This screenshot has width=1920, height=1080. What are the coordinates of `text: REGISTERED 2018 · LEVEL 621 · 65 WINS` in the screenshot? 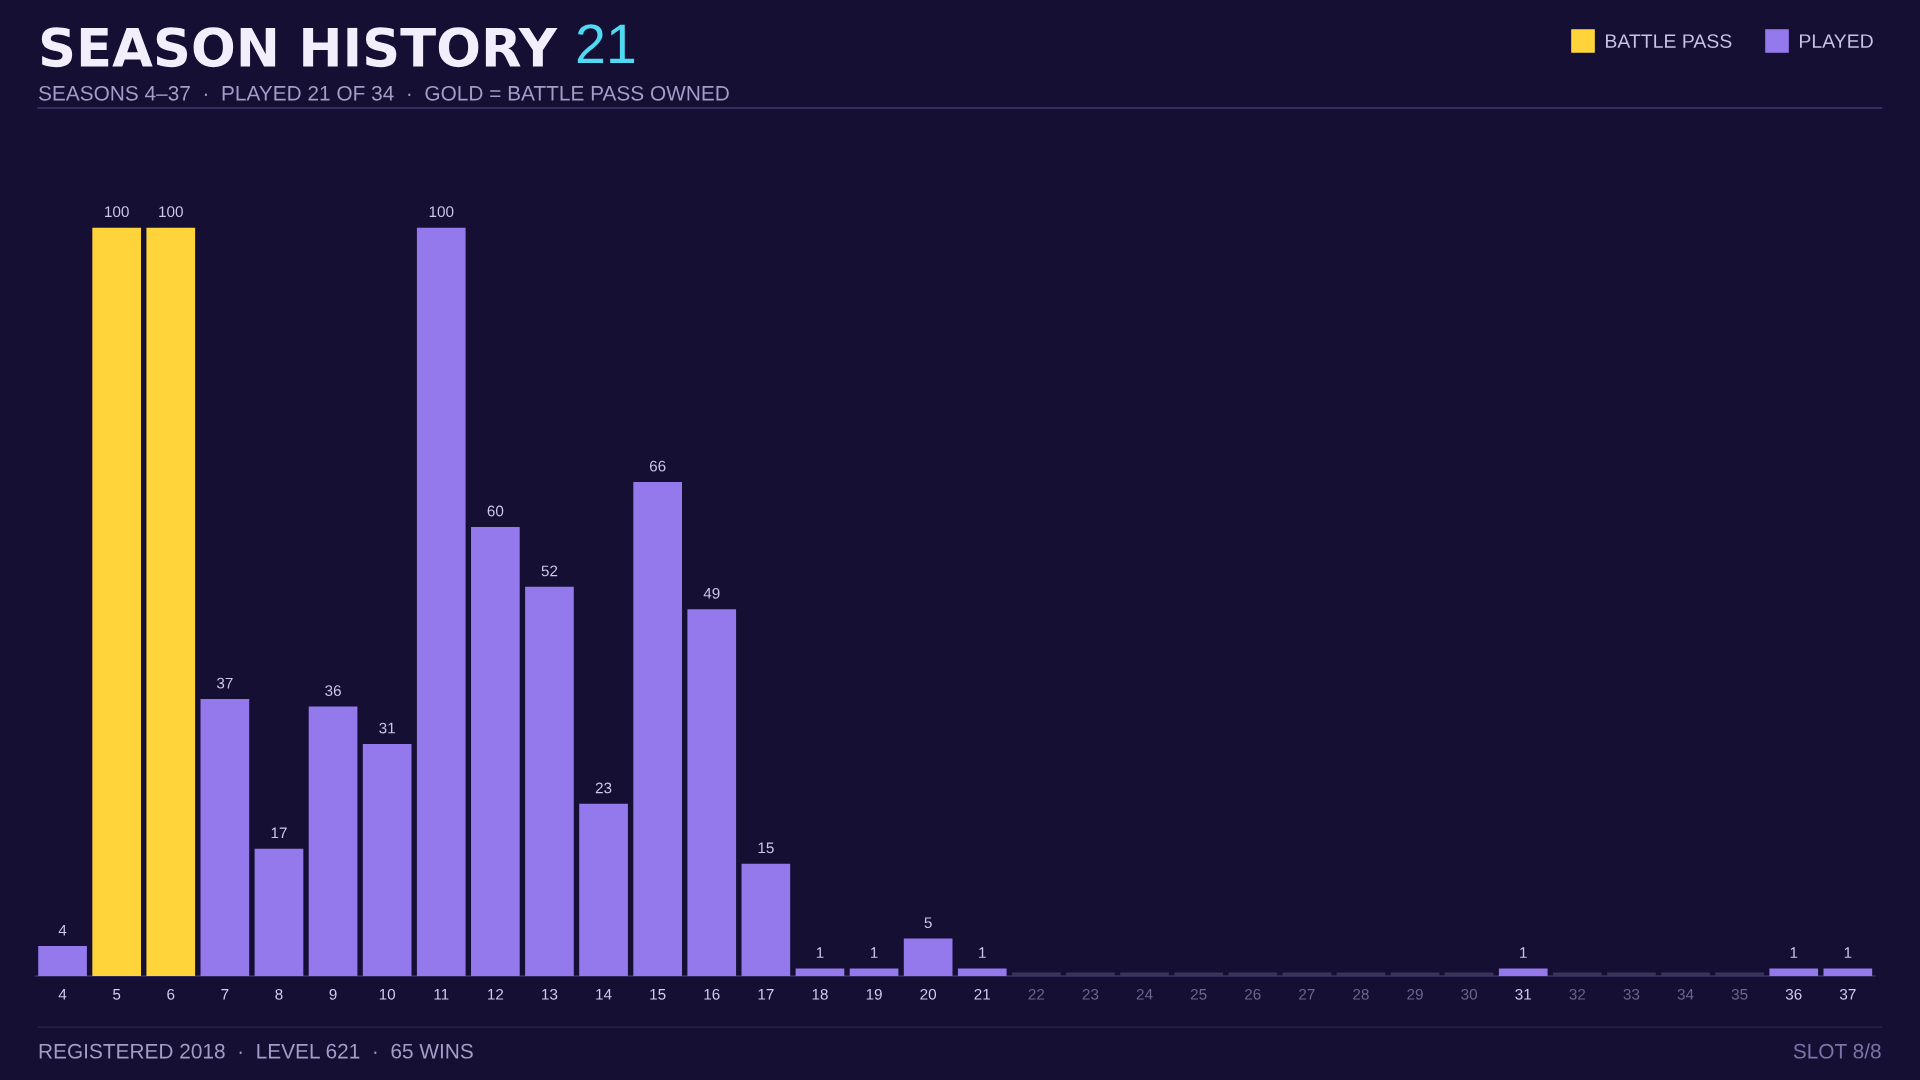 It's located at (256, 1051).